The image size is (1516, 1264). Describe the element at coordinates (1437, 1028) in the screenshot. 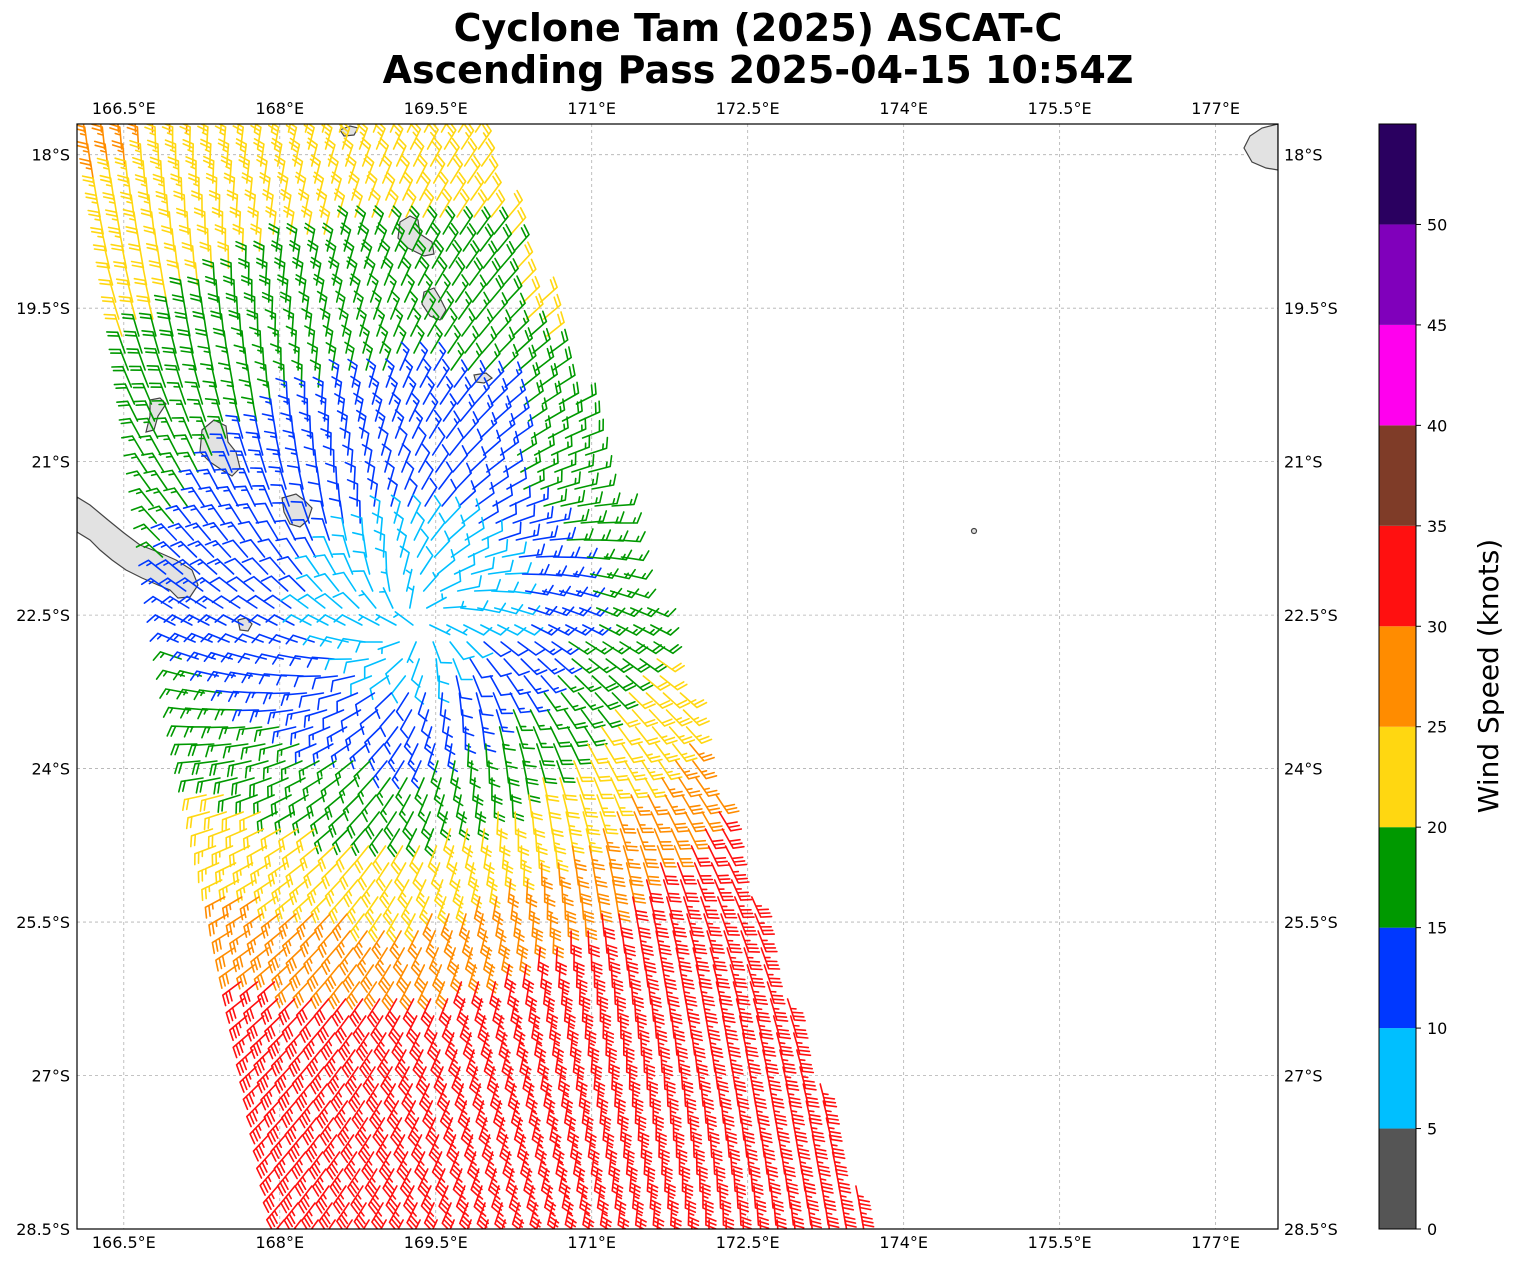

I see `colorbar-tick-label: 10` at that location.